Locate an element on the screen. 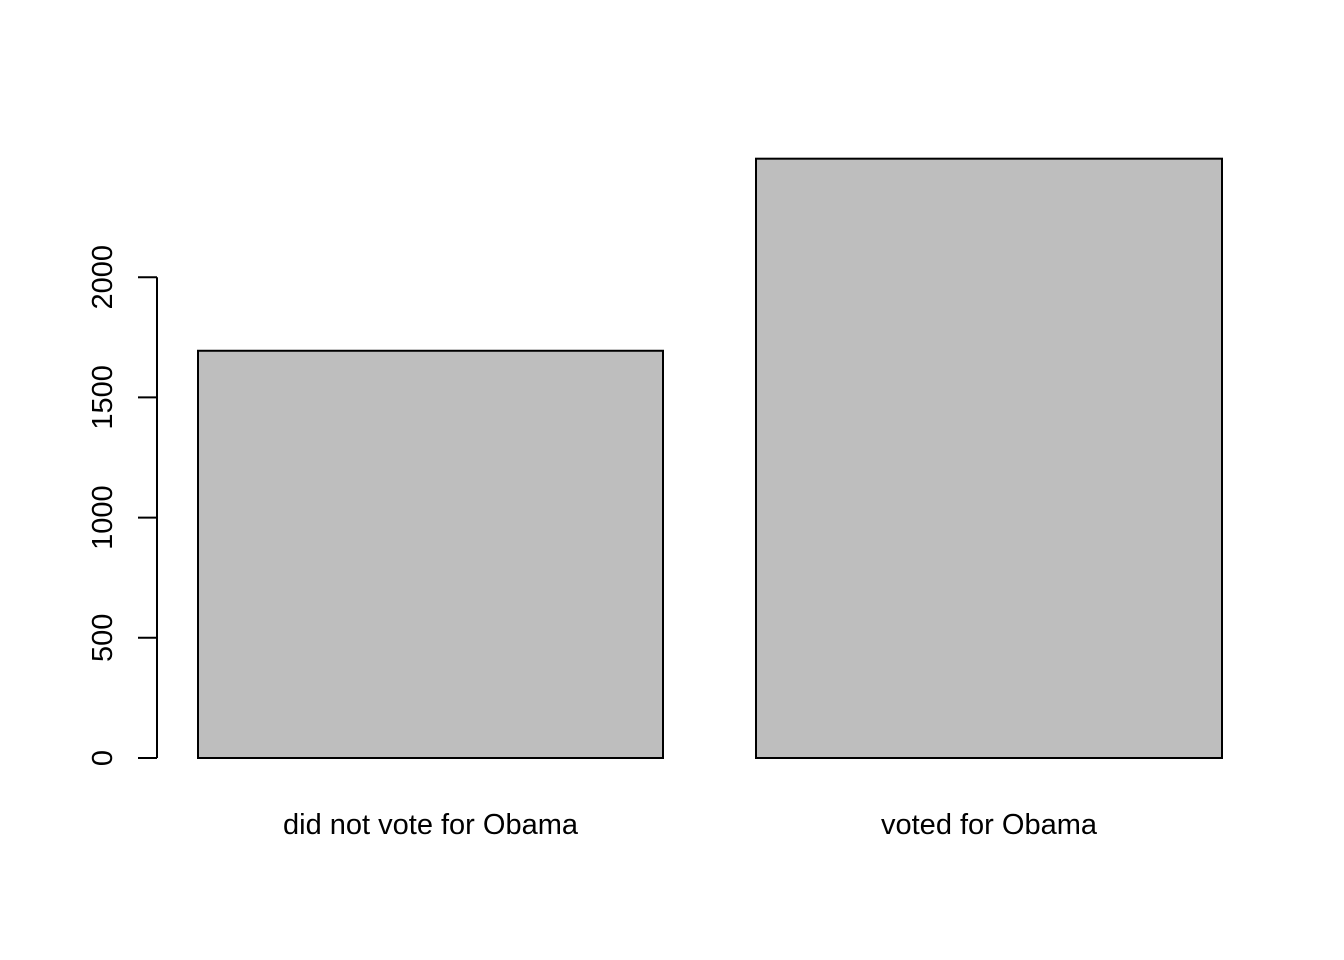  x-category-label: did not vote for Obama is located at coordinates (431, 825).